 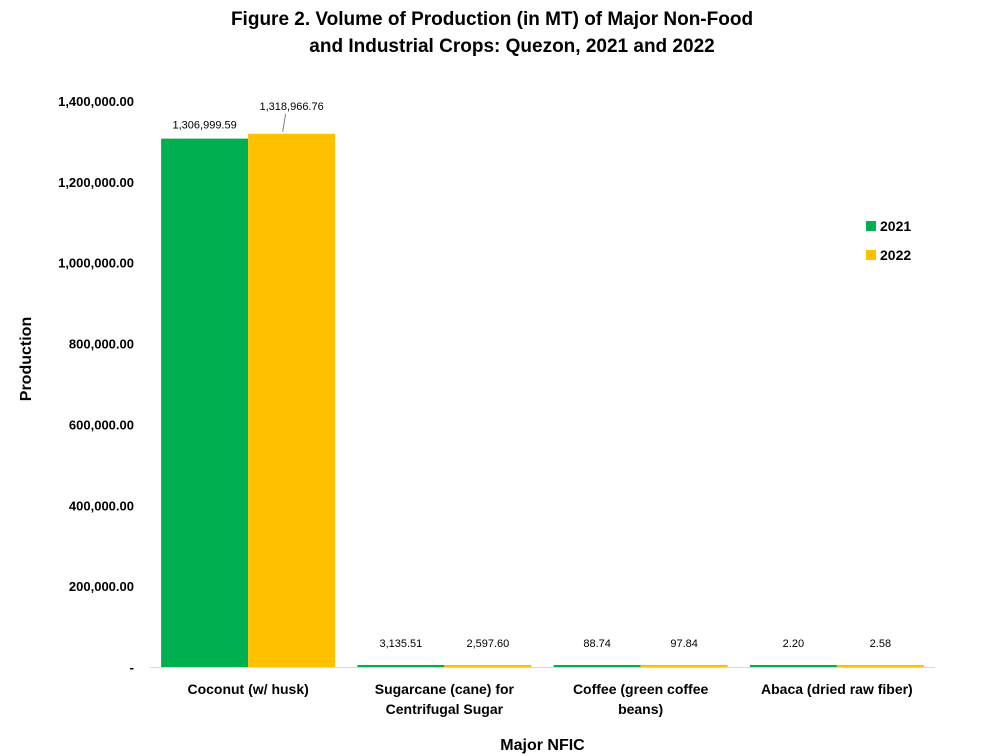 I want to click on x-tick-label-line: beans), so click(x=640, y=709).